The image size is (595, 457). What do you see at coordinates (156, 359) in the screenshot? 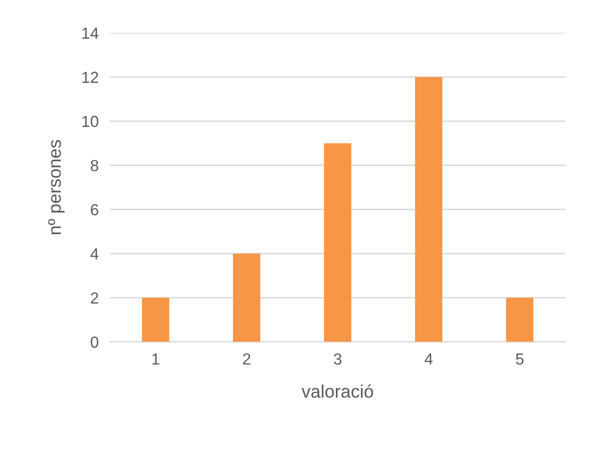
I see `x-tick-label: 1` at bounding box center [156, 359].